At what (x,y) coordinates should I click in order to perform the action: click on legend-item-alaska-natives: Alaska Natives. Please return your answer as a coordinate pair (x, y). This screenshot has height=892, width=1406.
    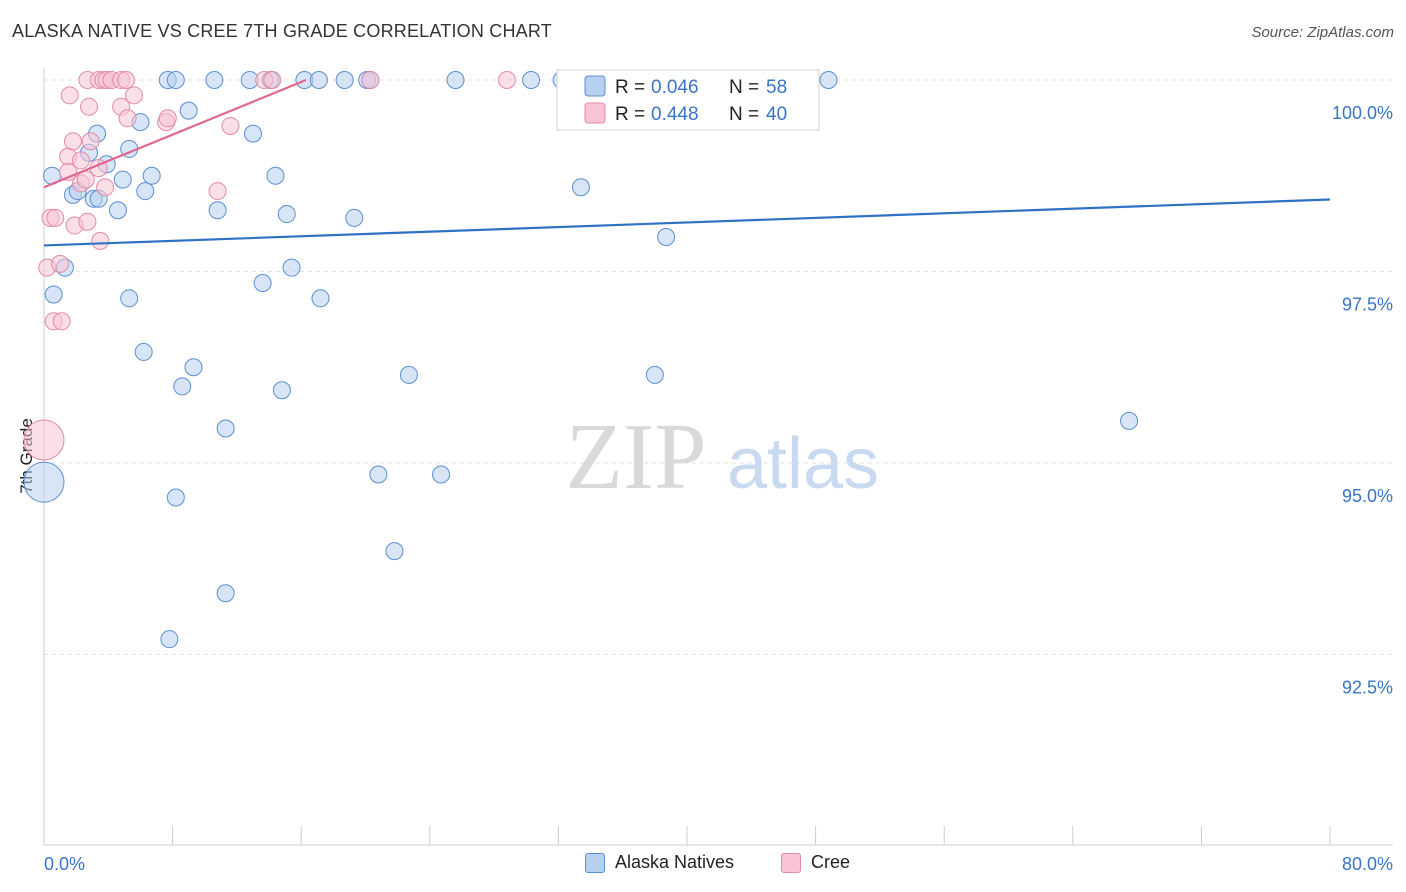
    Looking at the image, I should click on (659, 862).